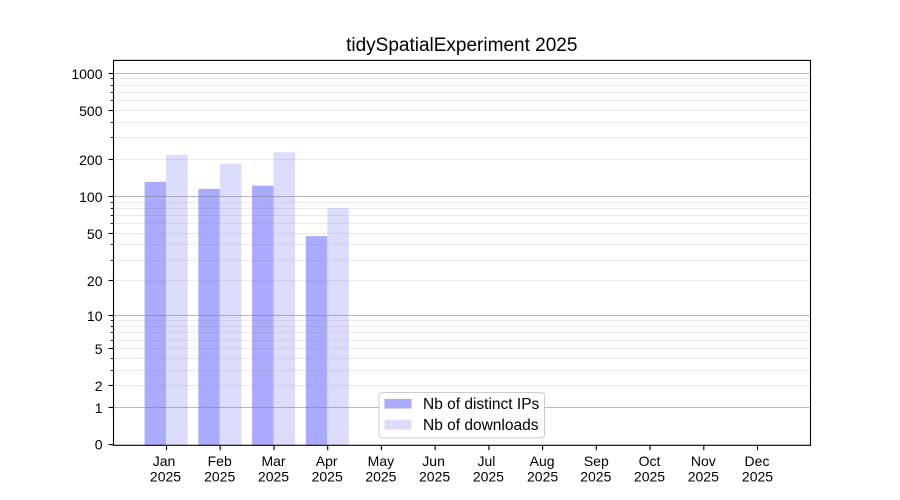 This screenshot has height=500, width=900. Describe the element at coordinates (461, 45) in the screenshot. I see `svg-text: tidySpatialExperiment 2025` at that location.